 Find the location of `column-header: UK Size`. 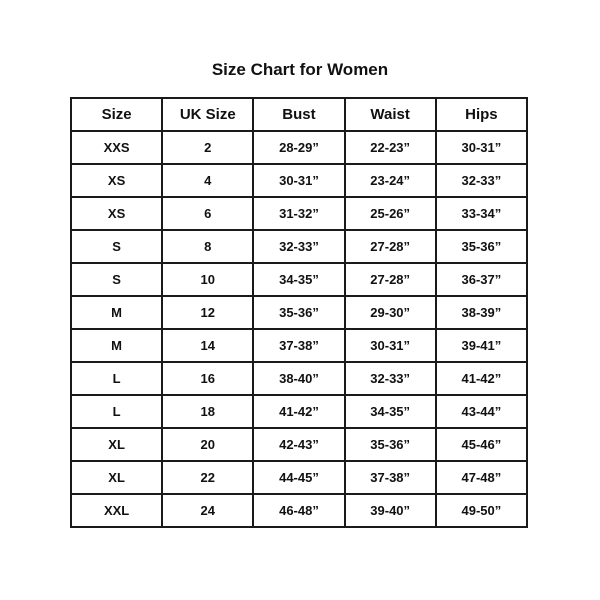

column-header: UK Size is located at coordinates (208, 114).